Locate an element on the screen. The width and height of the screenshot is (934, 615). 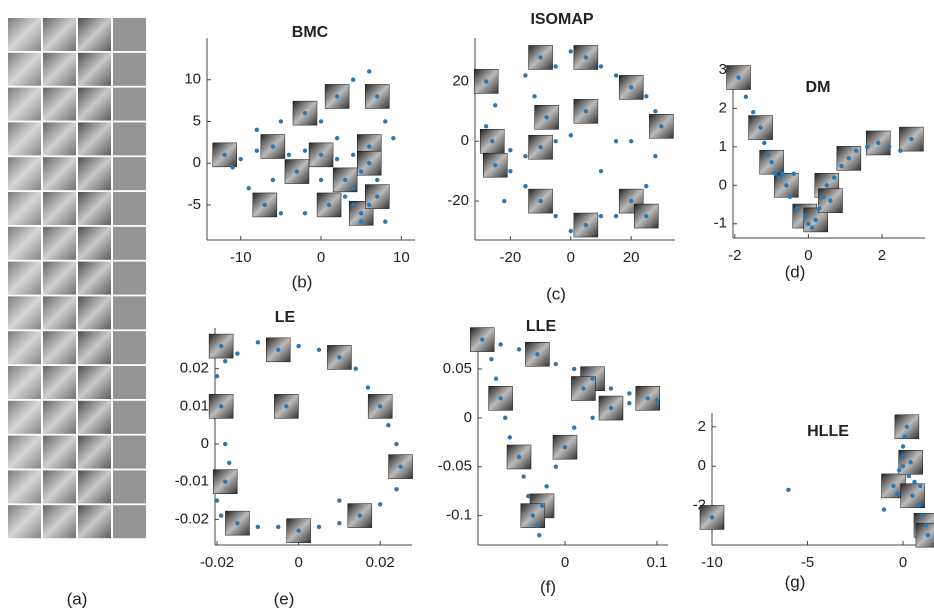
y-tick-label: 0.05 is located at coordinates (457, 368).